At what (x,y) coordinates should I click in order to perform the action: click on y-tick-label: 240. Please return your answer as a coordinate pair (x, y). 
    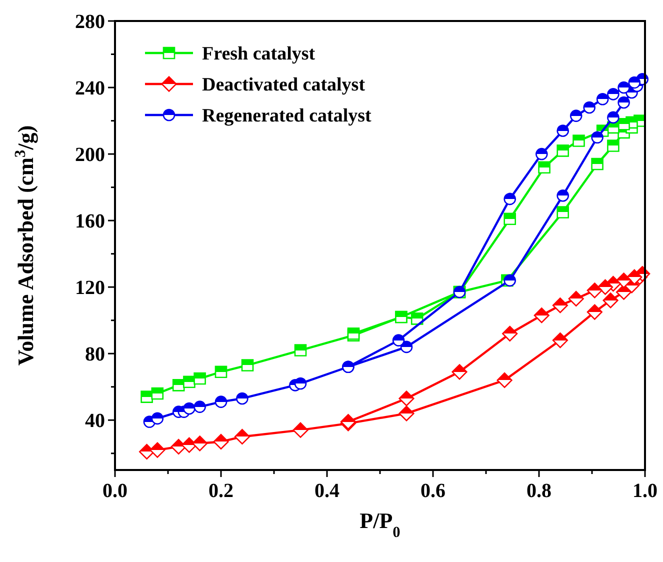
    Looking at the image, I should click on (90, 89).